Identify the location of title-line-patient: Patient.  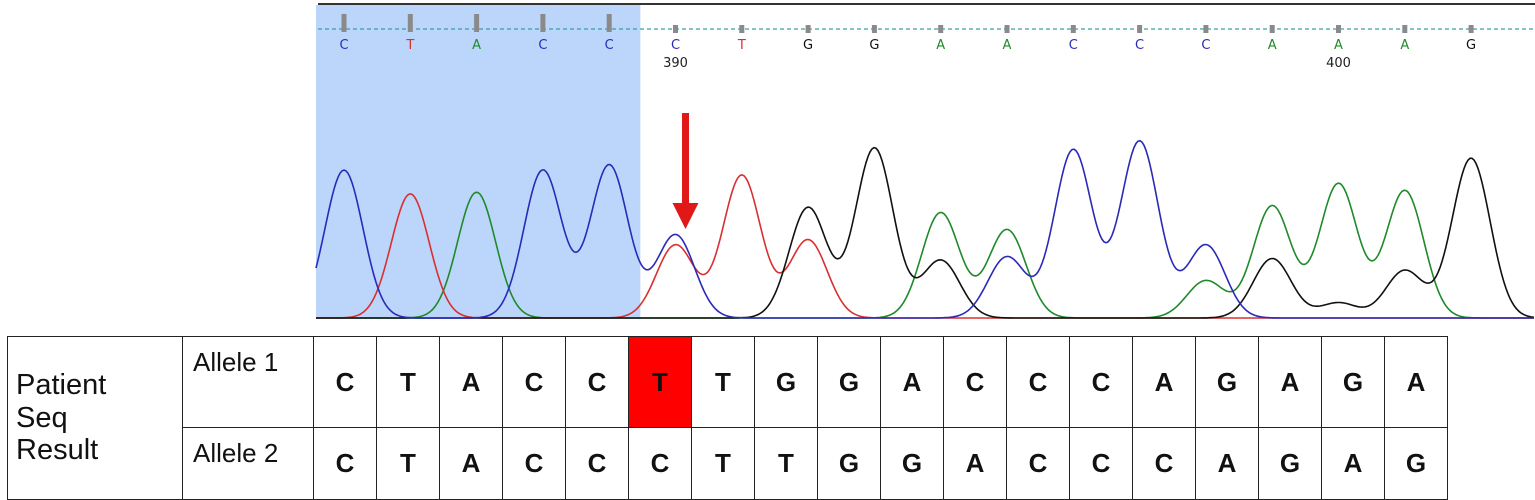
(61, 384).